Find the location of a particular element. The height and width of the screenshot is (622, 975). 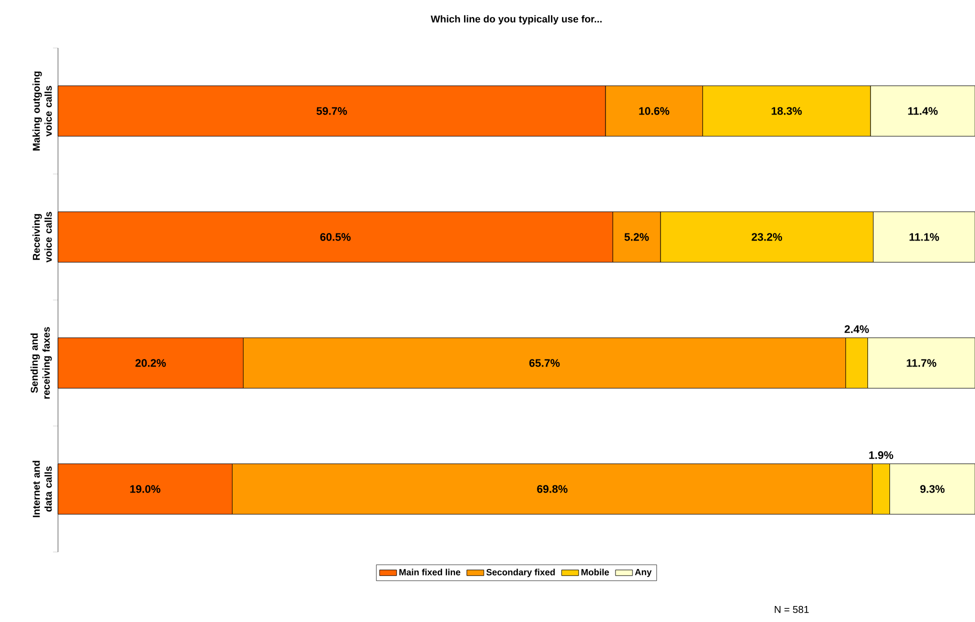

data-label: 2.4% is located at coordinates (856, 329).